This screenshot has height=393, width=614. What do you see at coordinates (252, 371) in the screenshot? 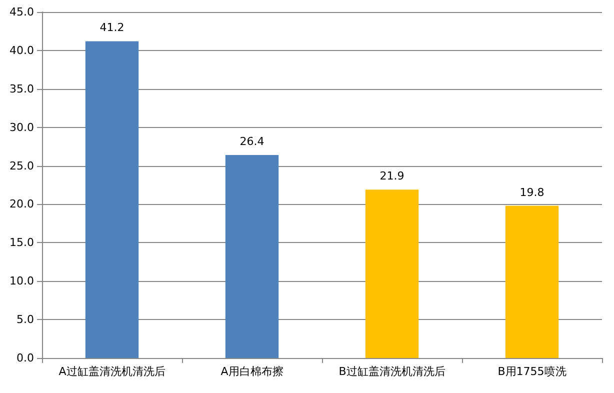
I see `x-tick-label: A用白棉布擦` at bounding box center [252, 371].